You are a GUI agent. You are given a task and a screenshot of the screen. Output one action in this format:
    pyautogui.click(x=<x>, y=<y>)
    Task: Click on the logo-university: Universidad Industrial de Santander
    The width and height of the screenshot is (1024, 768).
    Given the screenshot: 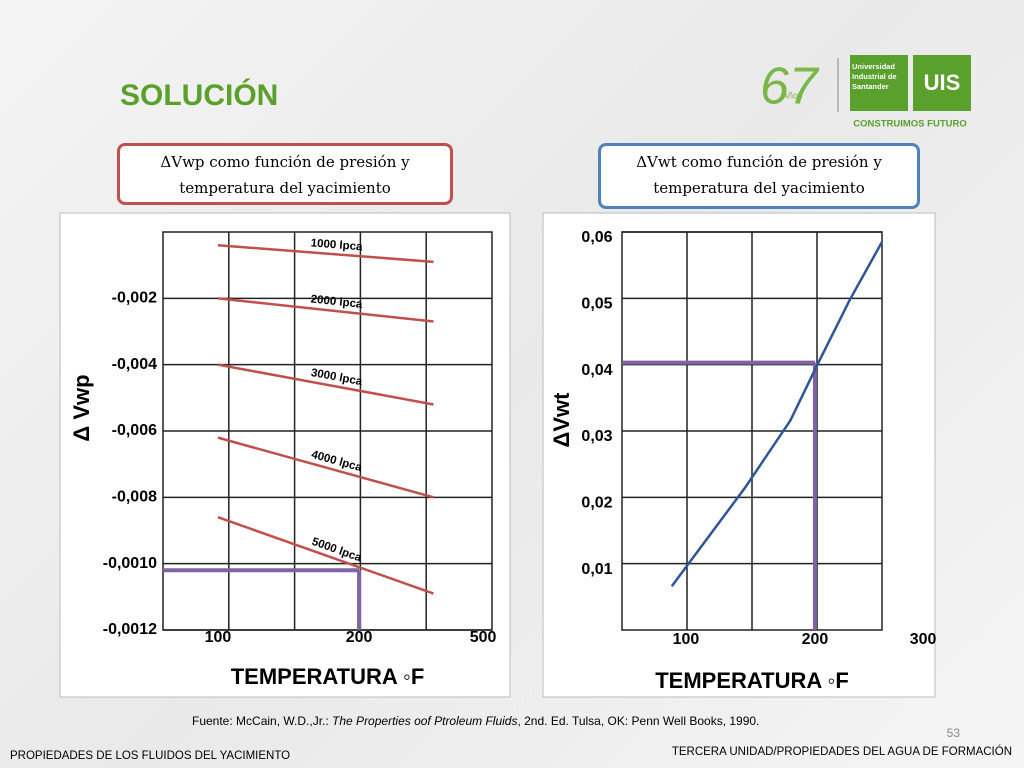 What is the action you would take?
    pyautogui.click(x=874, y=76)
    